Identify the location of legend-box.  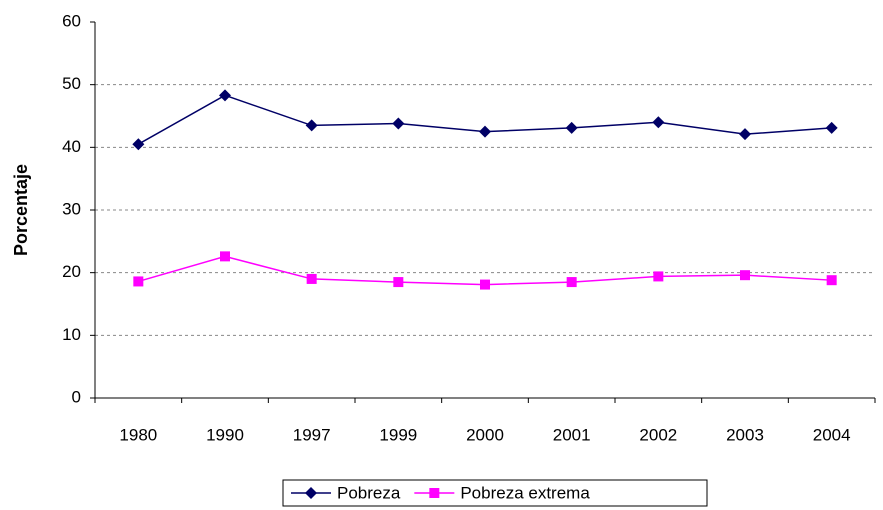
(495, 493).